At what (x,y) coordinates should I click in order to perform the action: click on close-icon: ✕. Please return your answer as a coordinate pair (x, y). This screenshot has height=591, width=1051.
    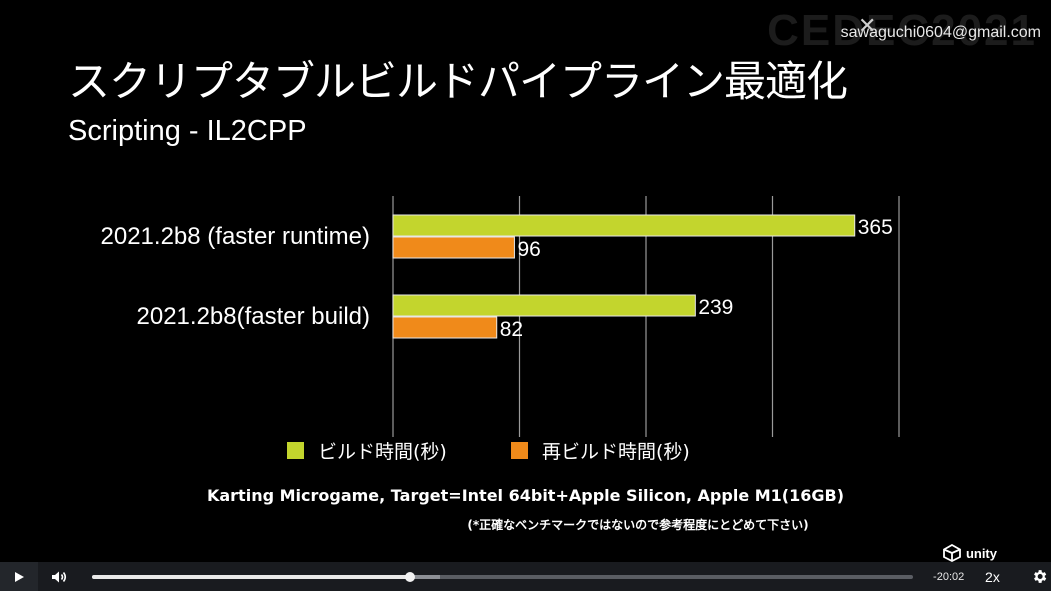
    Looking at the image, I should click on (867, 26).